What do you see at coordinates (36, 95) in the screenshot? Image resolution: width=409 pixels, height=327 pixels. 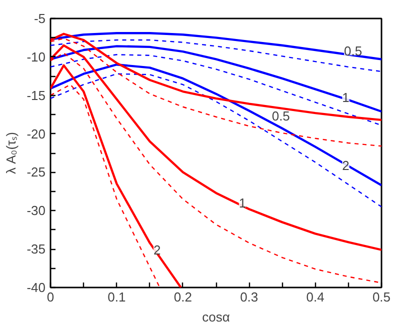 I see `y-tick-label: -15` at bounding box center [36, 95].